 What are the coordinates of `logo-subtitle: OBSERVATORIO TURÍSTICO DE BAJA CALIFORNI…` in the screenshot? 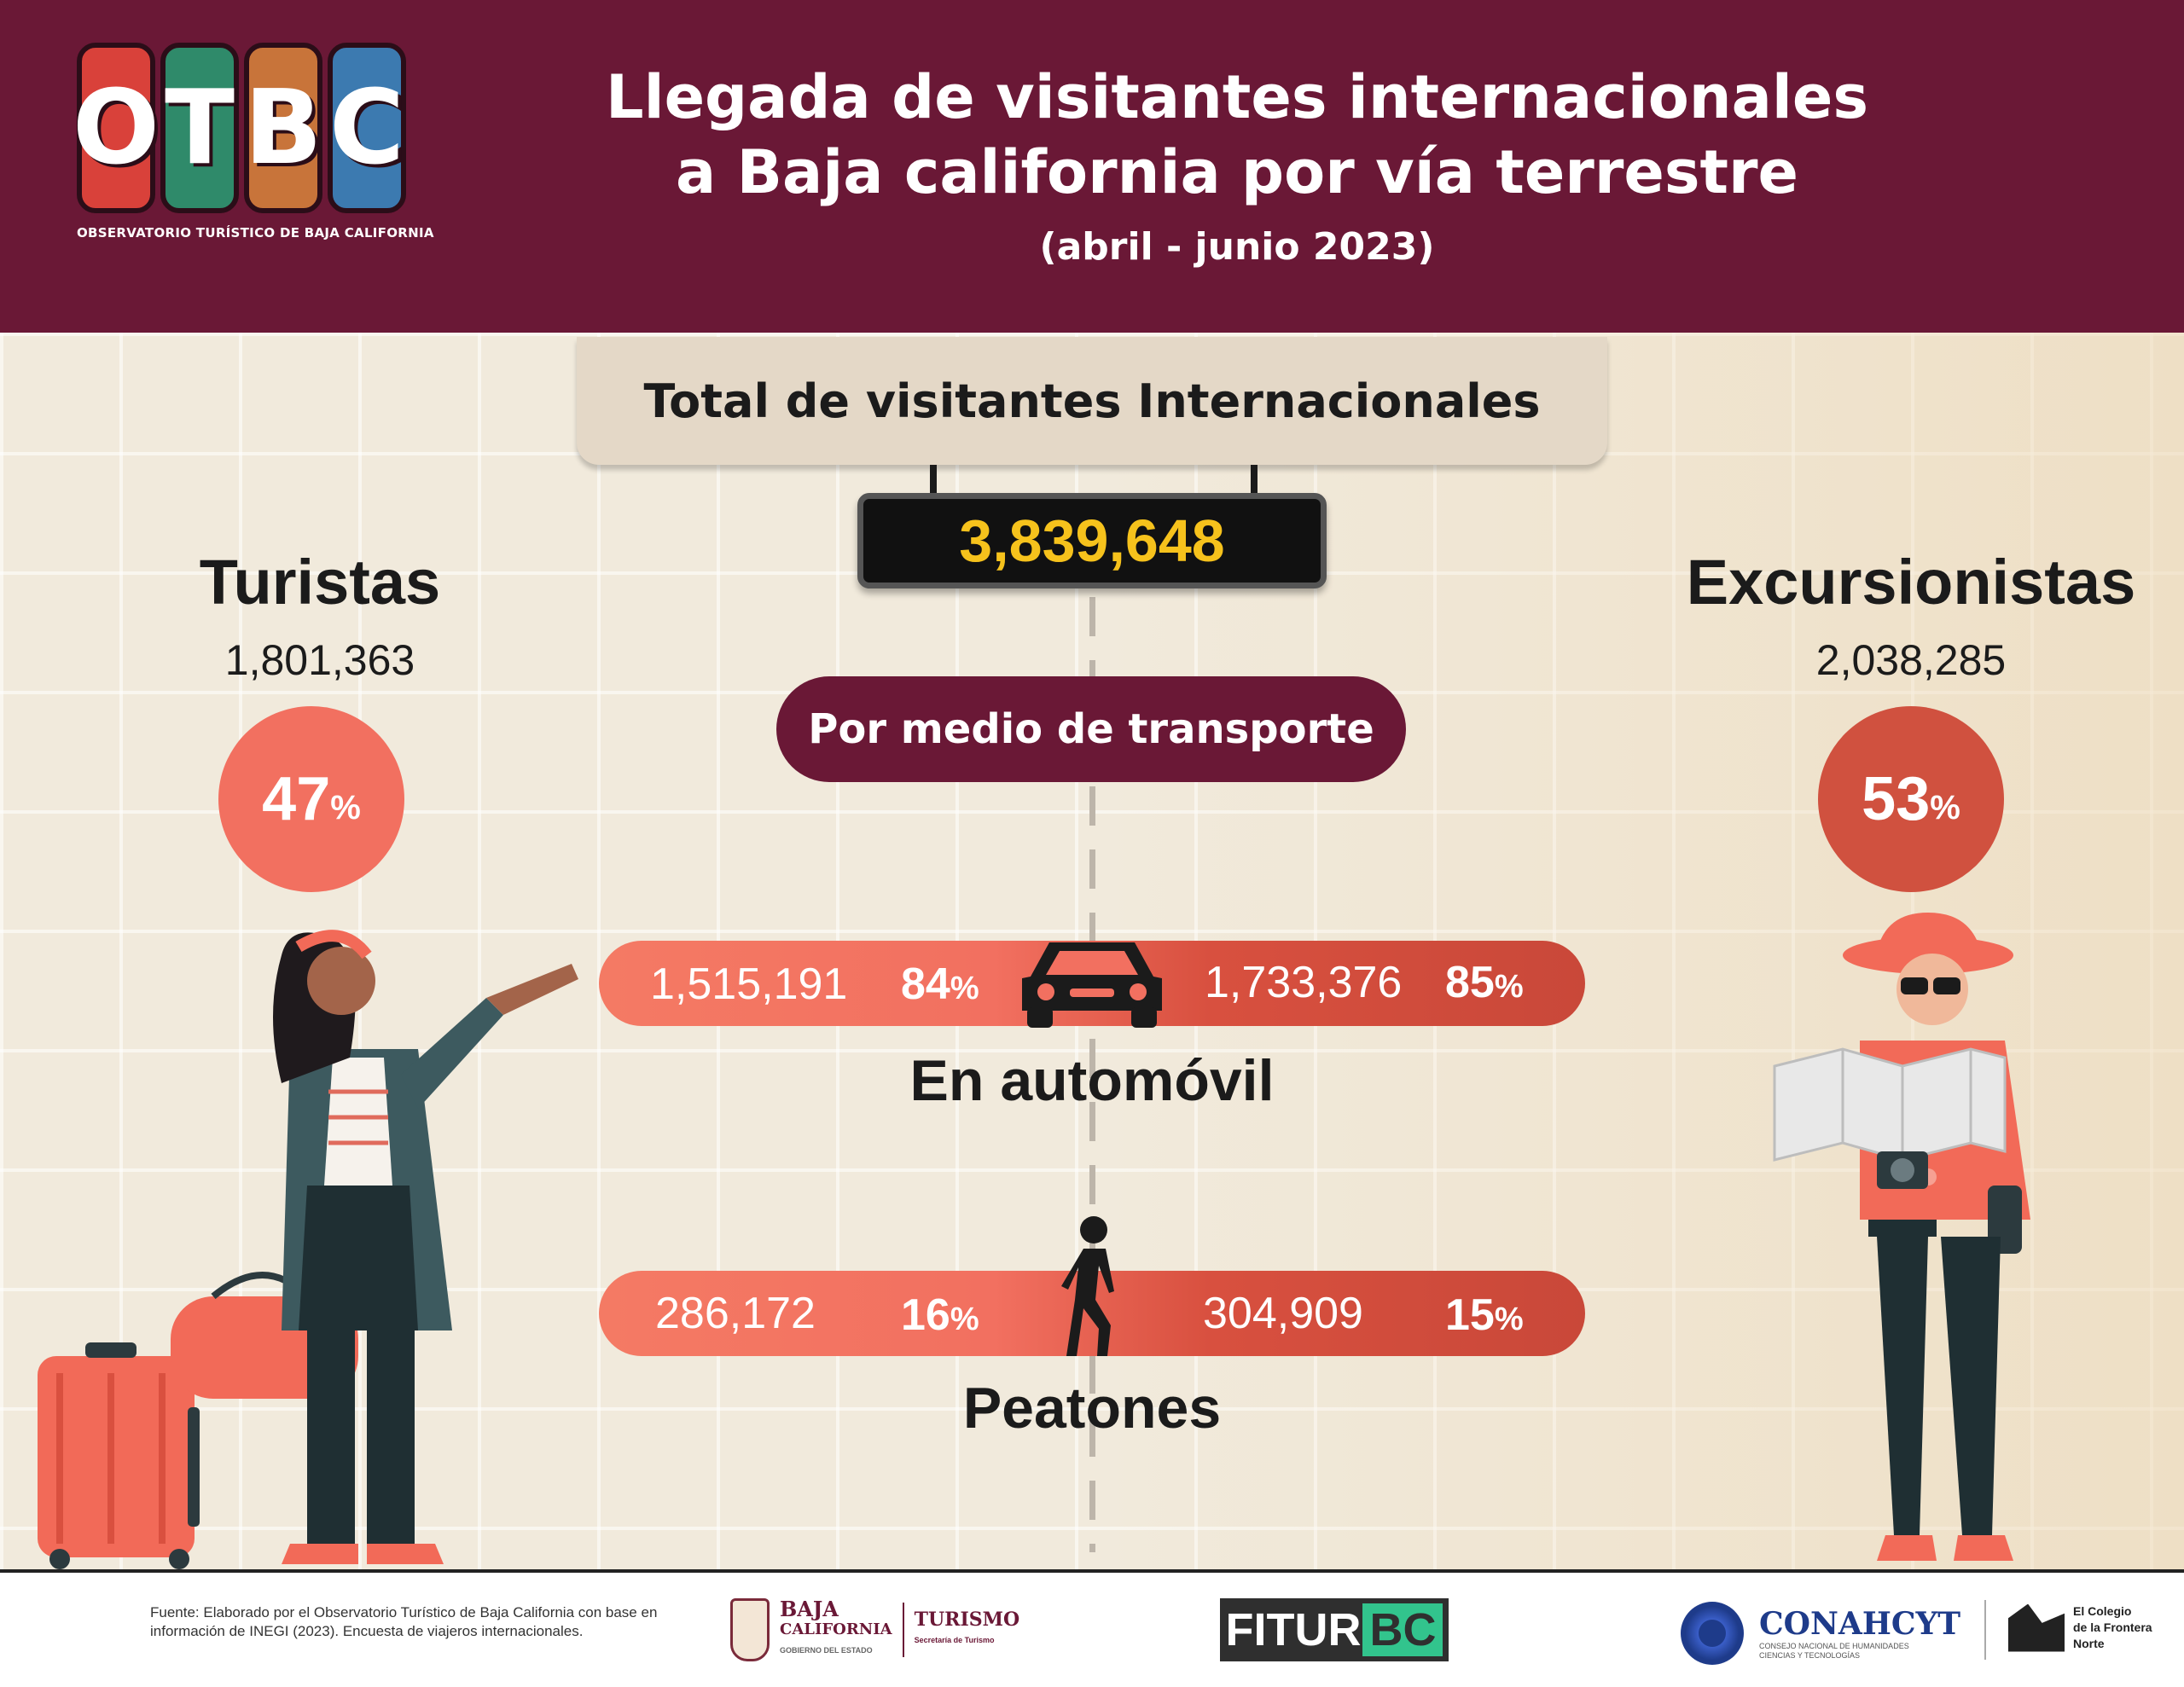 It's located at (256, 233).